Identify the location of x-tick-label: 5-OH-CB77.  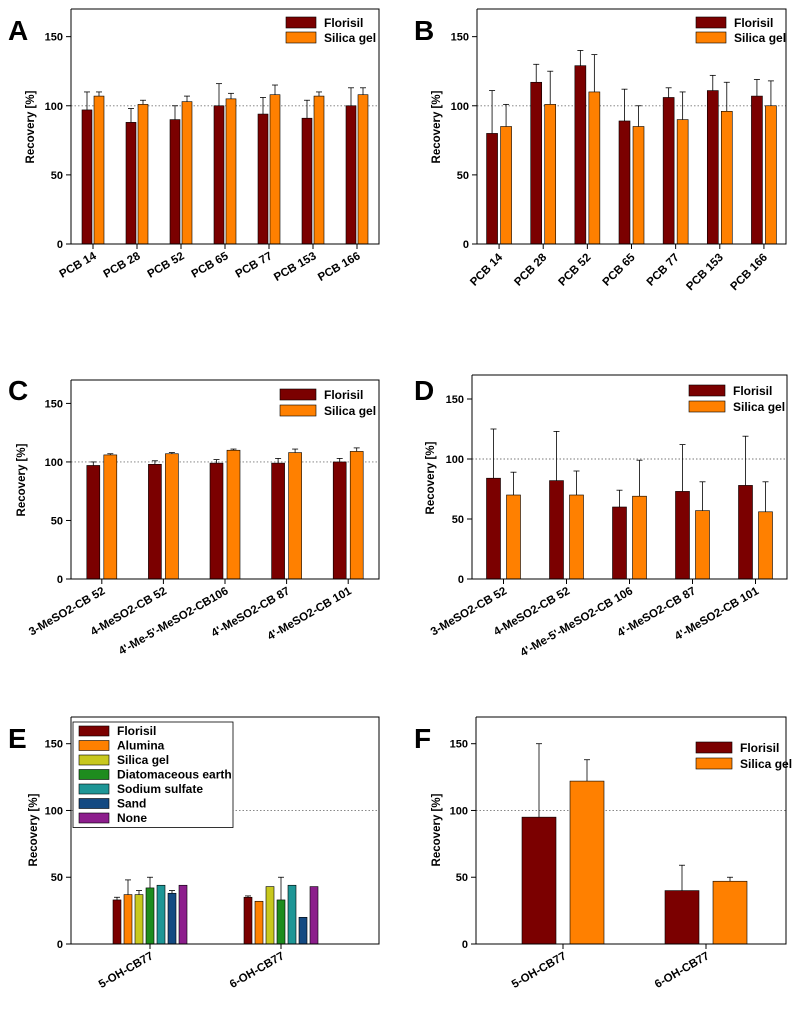
(126, 970).